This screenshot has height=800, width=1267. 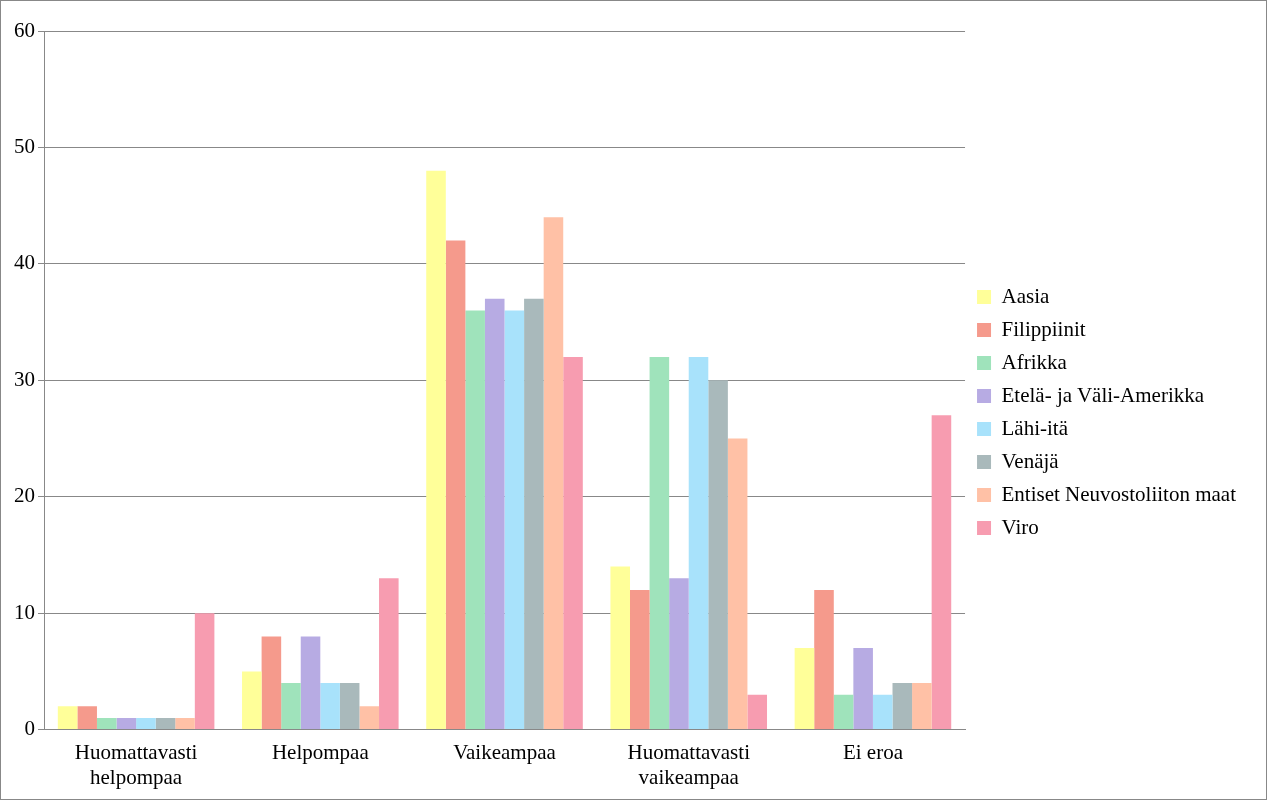 What do you see at coordinates (873, 751) in the screenshot?
I see `x-tick-label: Ei eroa` at bounding box center [873, 751].